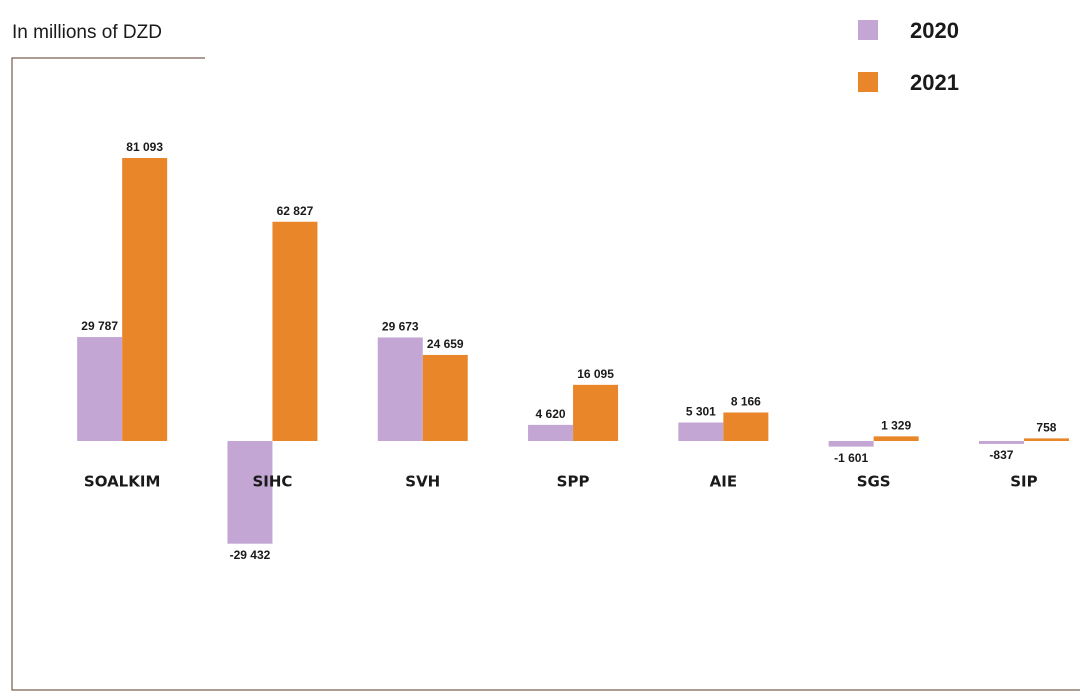  I want to click on category-label: SOALKIM, so click(122, 482).